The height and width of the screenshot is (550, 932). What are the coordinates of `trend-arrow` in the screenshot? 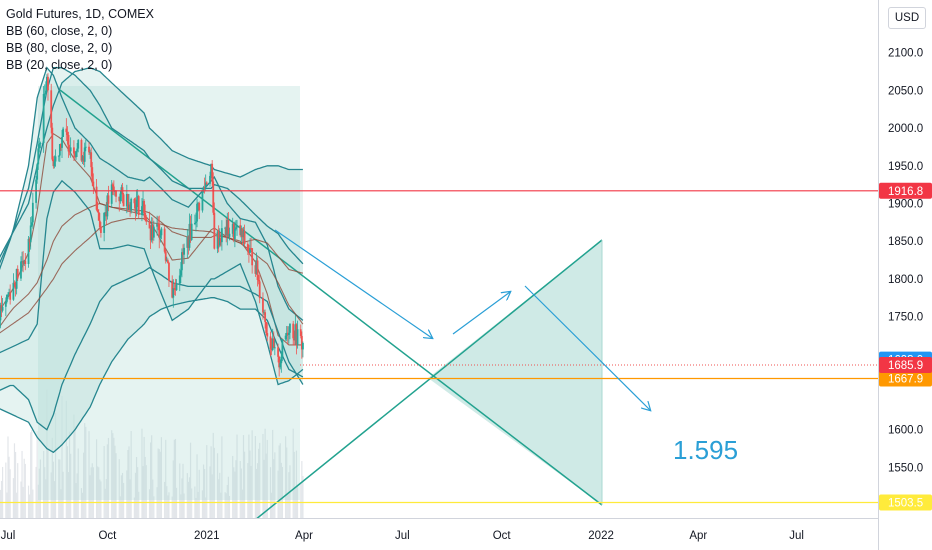 It's located at (353, 283).